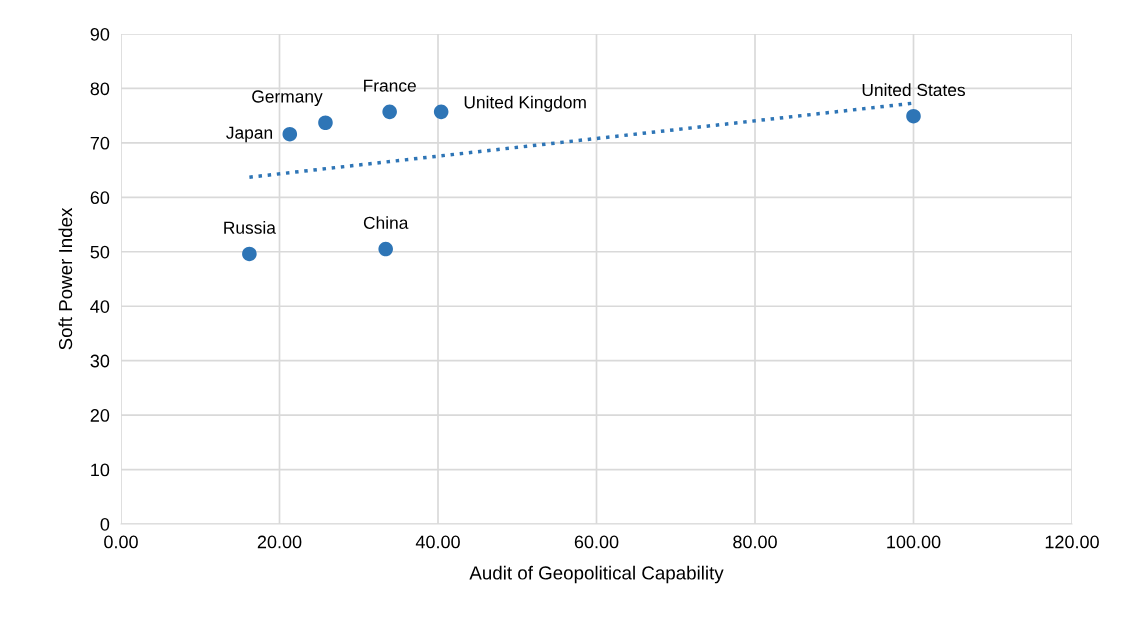  What do you see at coordinates (390, 85) in the screenshot?
I see `annotation: France` at bounding box center [390, 85].